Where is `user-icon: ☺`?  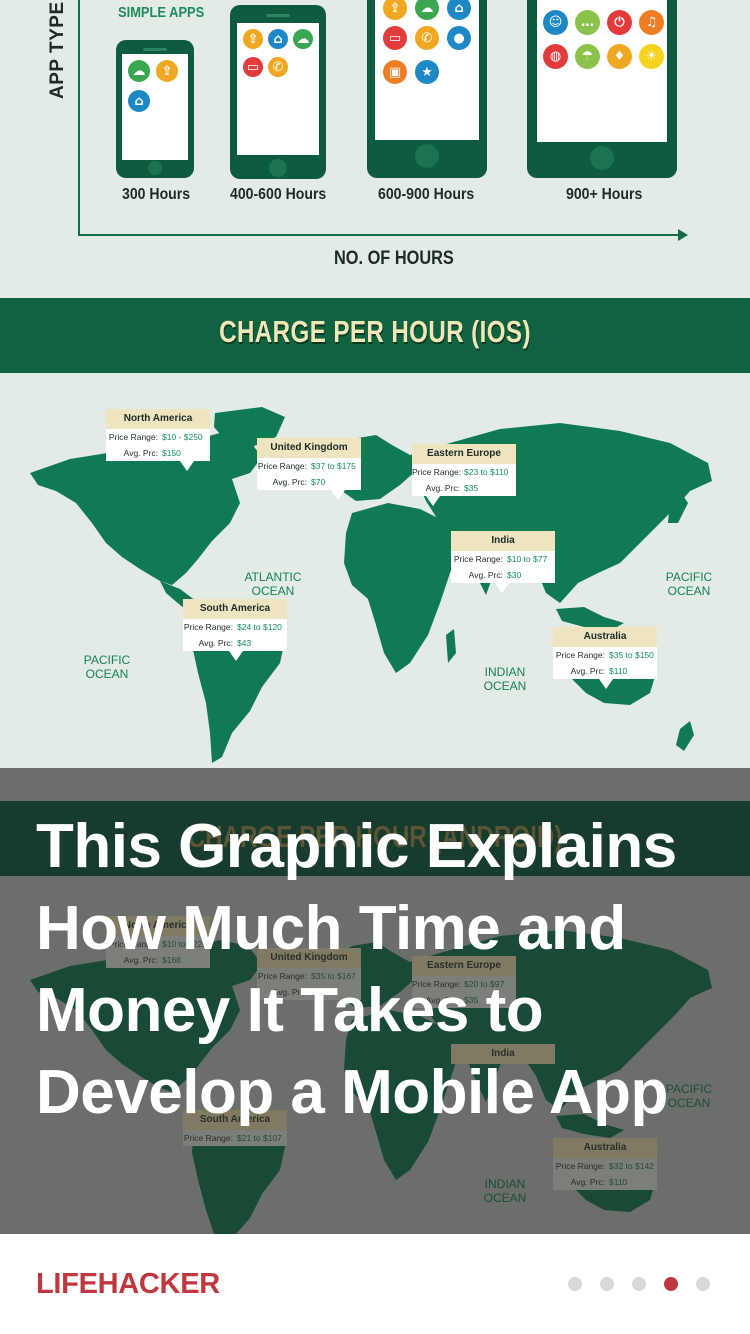
user-icon: ☺ is located at coordinates (555, 22).